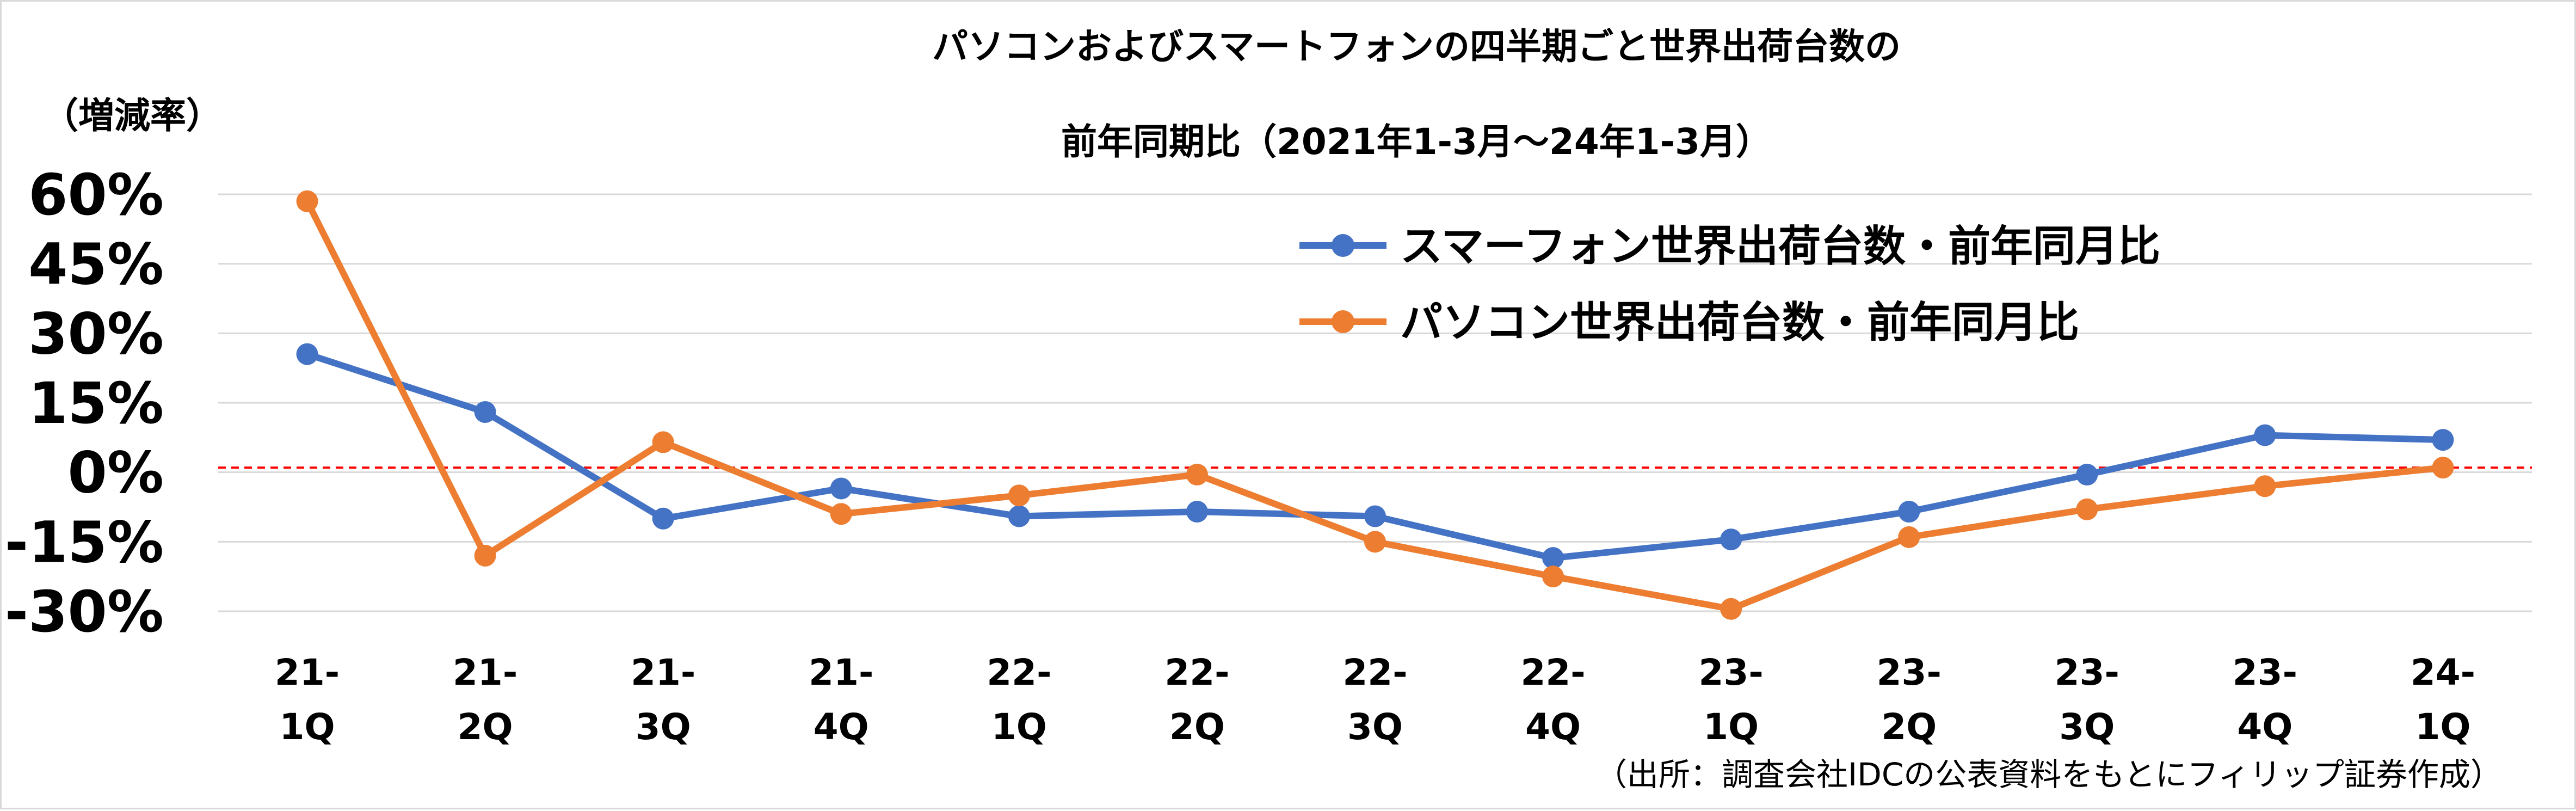  What do you see at coordinates (485, 700) in the screenshot?
I see `x-tick-label: 21-2Q` at bounding box center [485, 700].